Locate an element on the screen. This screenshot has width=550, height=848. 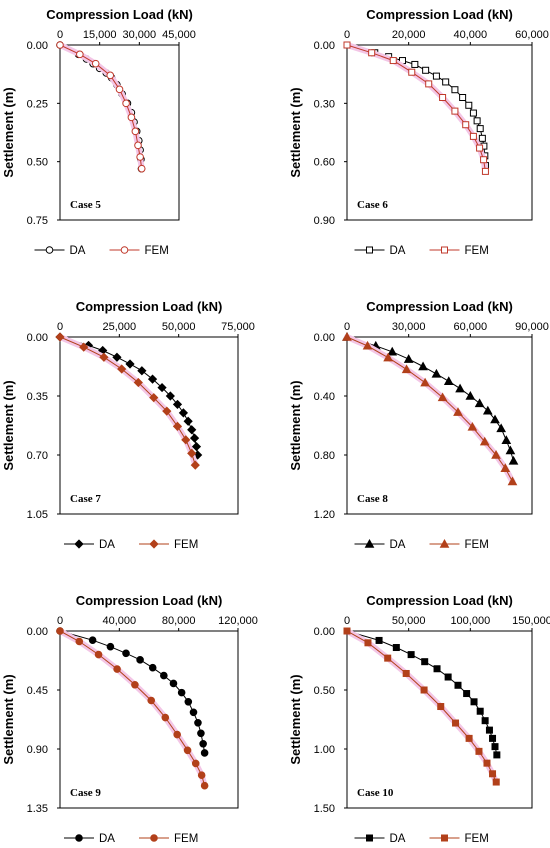
x-tick-label: 45,000 is located at coordinates (179, 35).